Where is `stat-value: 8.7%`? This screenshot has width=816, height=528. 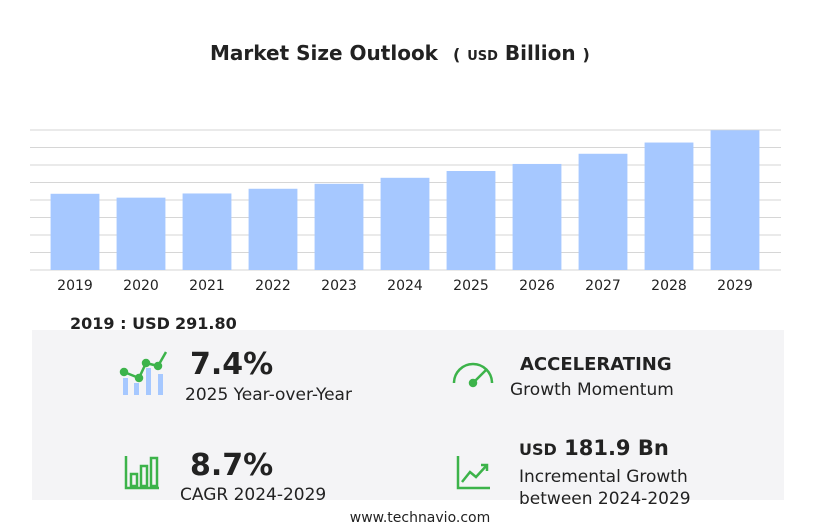
stat-value: 8.7% is located at coordinates (231, 465).